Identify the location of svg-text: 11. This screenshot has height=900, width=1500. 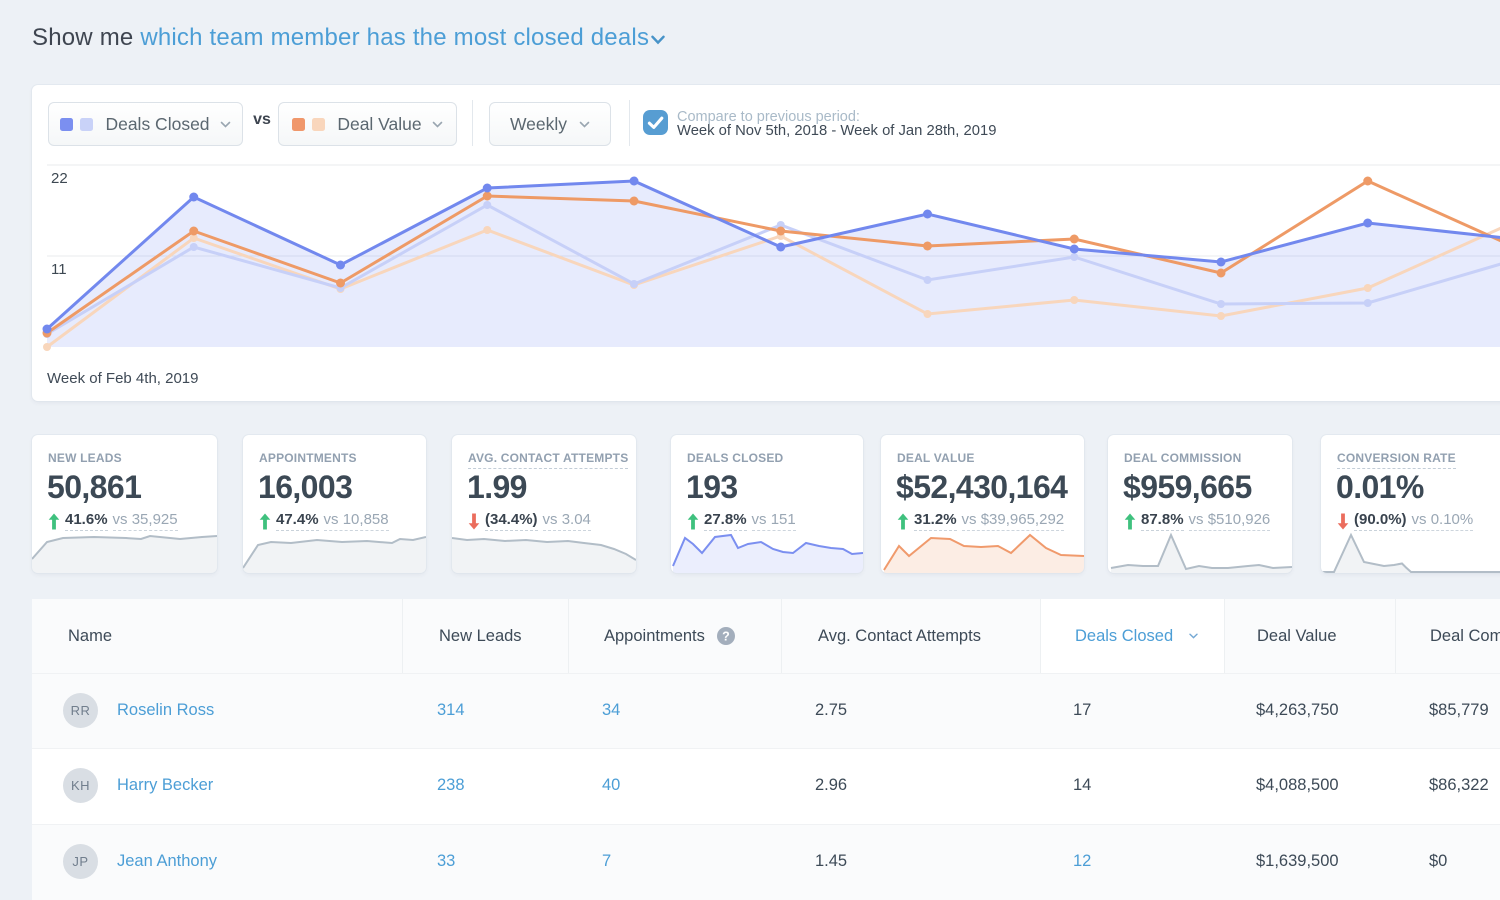
(59, 269).